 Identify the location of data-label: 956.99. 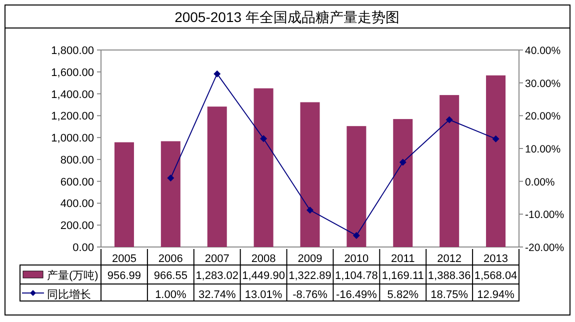
(124, 276).